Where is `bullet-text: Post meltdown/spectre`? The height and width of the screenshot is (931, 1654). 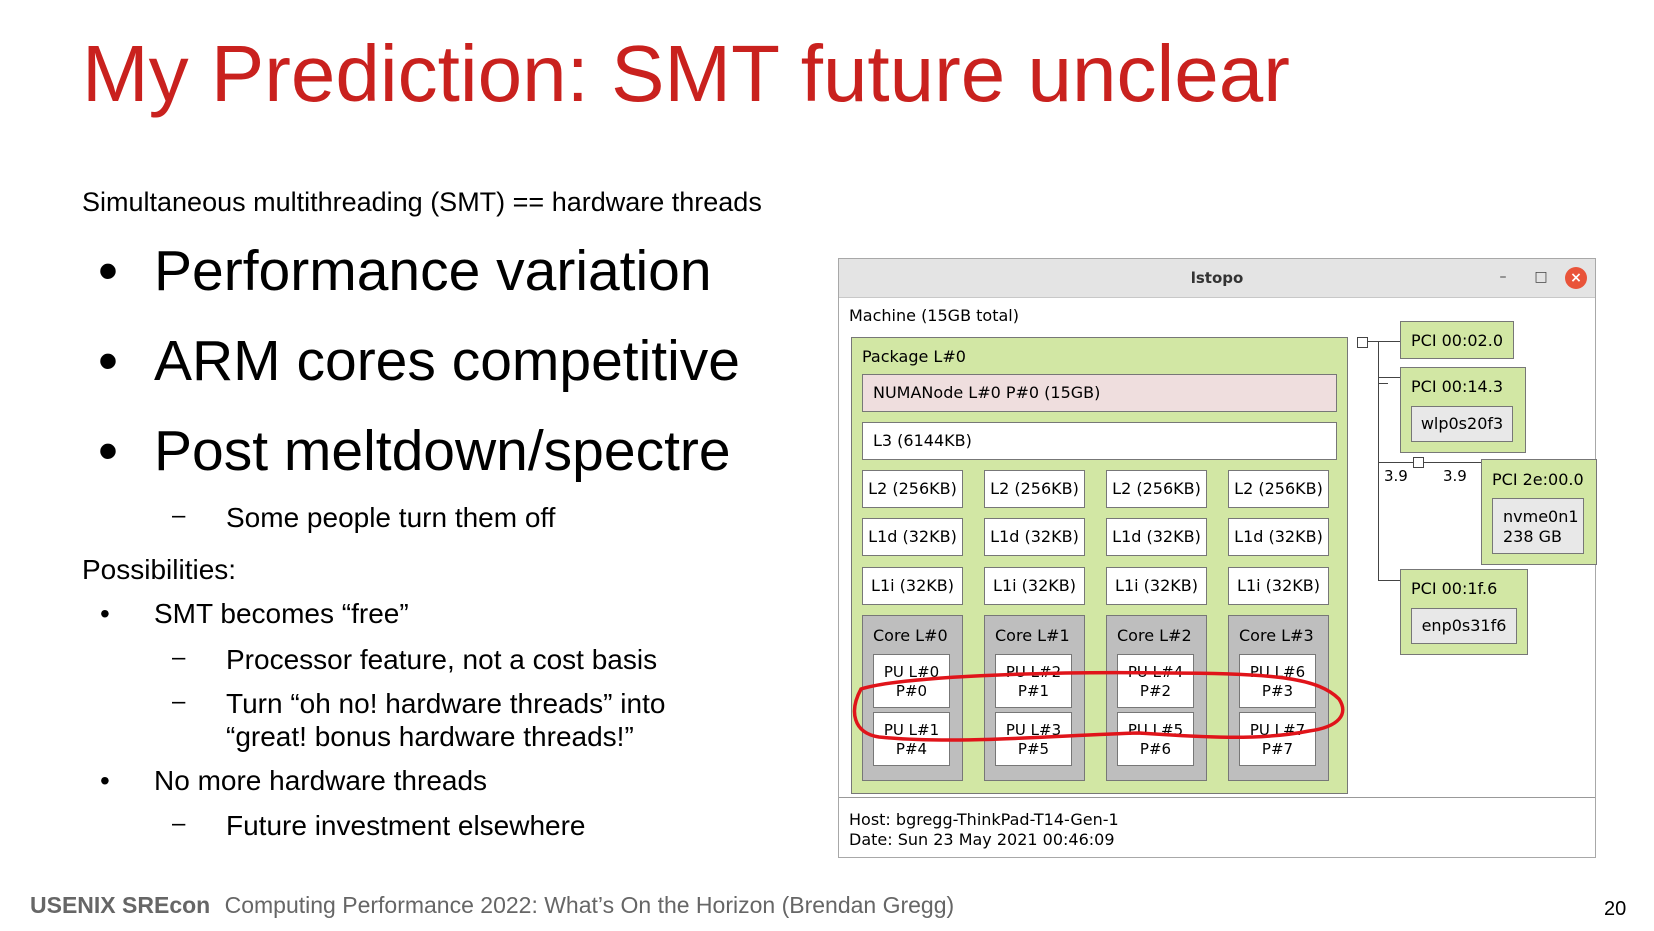 bullet-text: Post meltdown/spectre is located at coordinates (442, 451).